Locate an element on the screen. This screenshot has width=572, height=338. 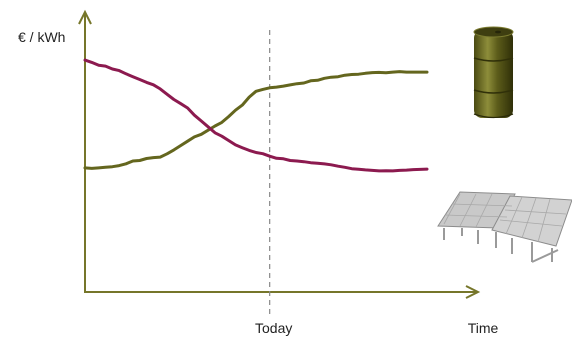
y-axis-label: € / kWh is located at coordinates (41, 37).